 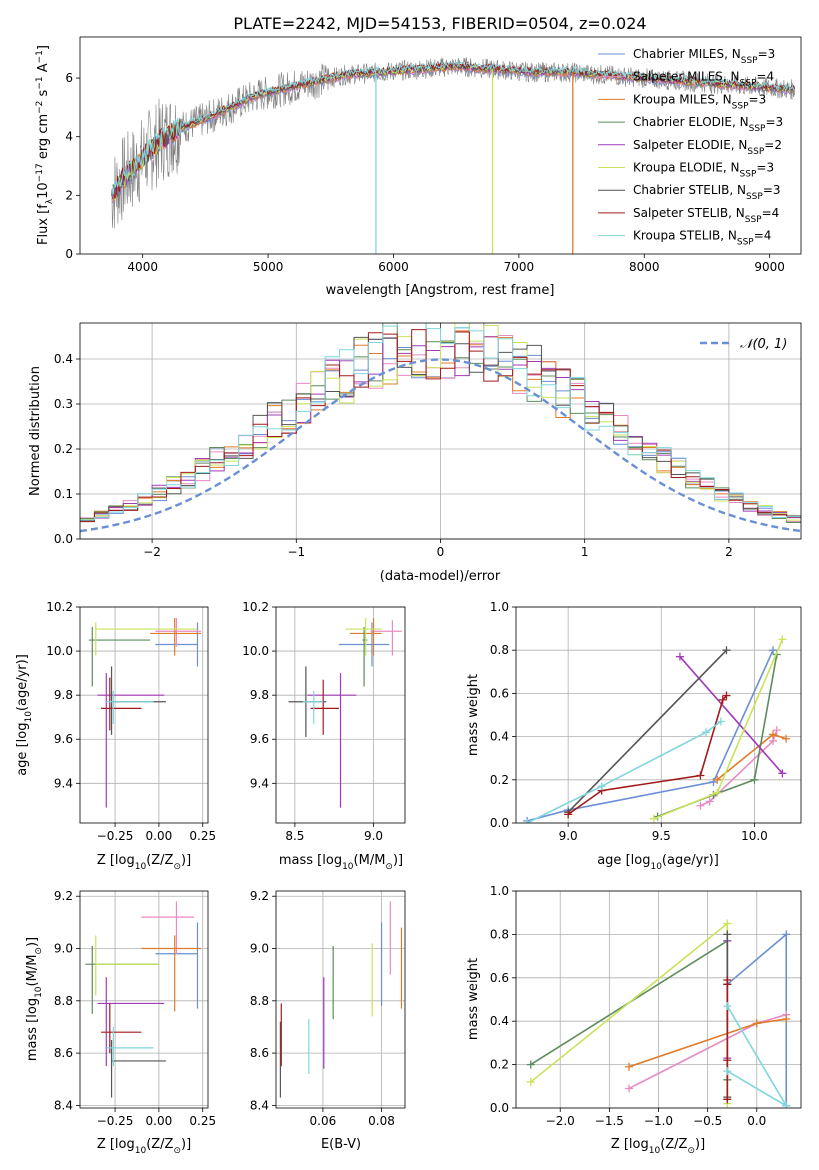 I want to click on label-part: =2, so click(x=773, y=145).